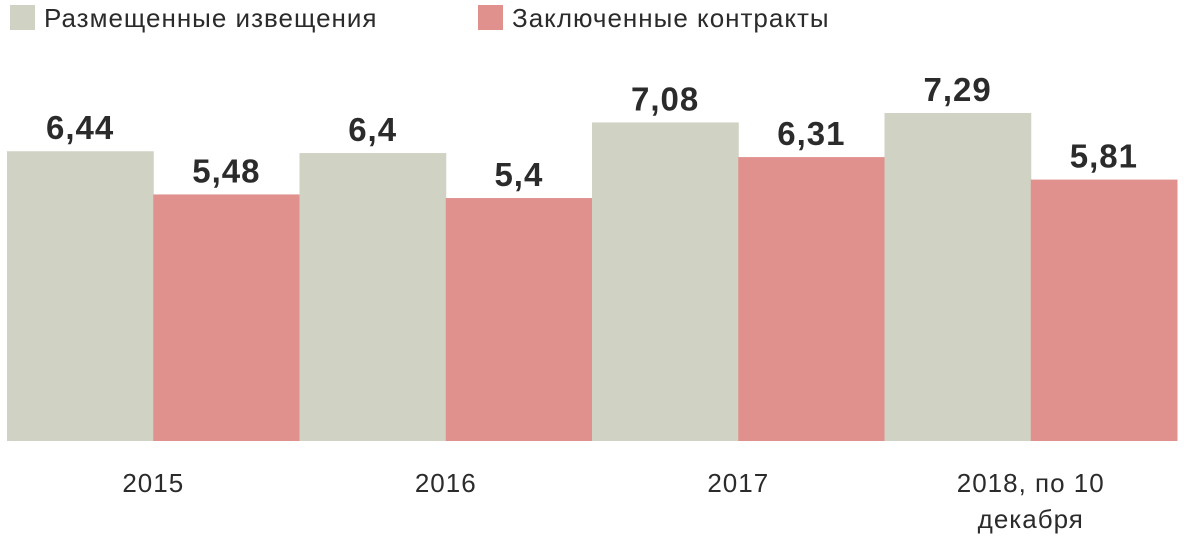 This screenshot has width=1184, height=542. Describe the element at coordinates (958, 89) in the screenshot. I see `value-label: 7,29` at that location.